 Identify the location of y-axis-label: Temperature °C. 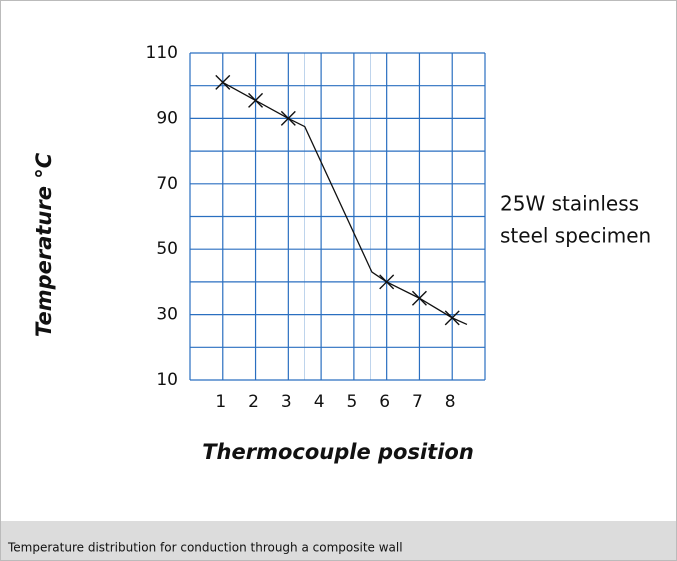
(44, 244).